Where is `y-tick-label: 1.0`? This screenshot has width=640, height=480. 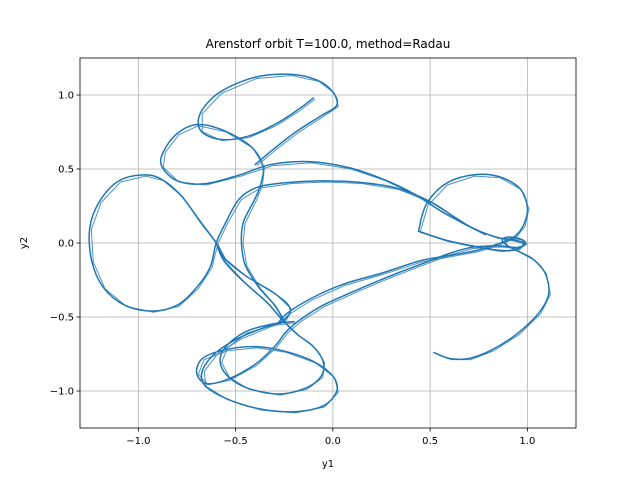 y-tick-label: 1.0 is located at coordinates (66, 96).